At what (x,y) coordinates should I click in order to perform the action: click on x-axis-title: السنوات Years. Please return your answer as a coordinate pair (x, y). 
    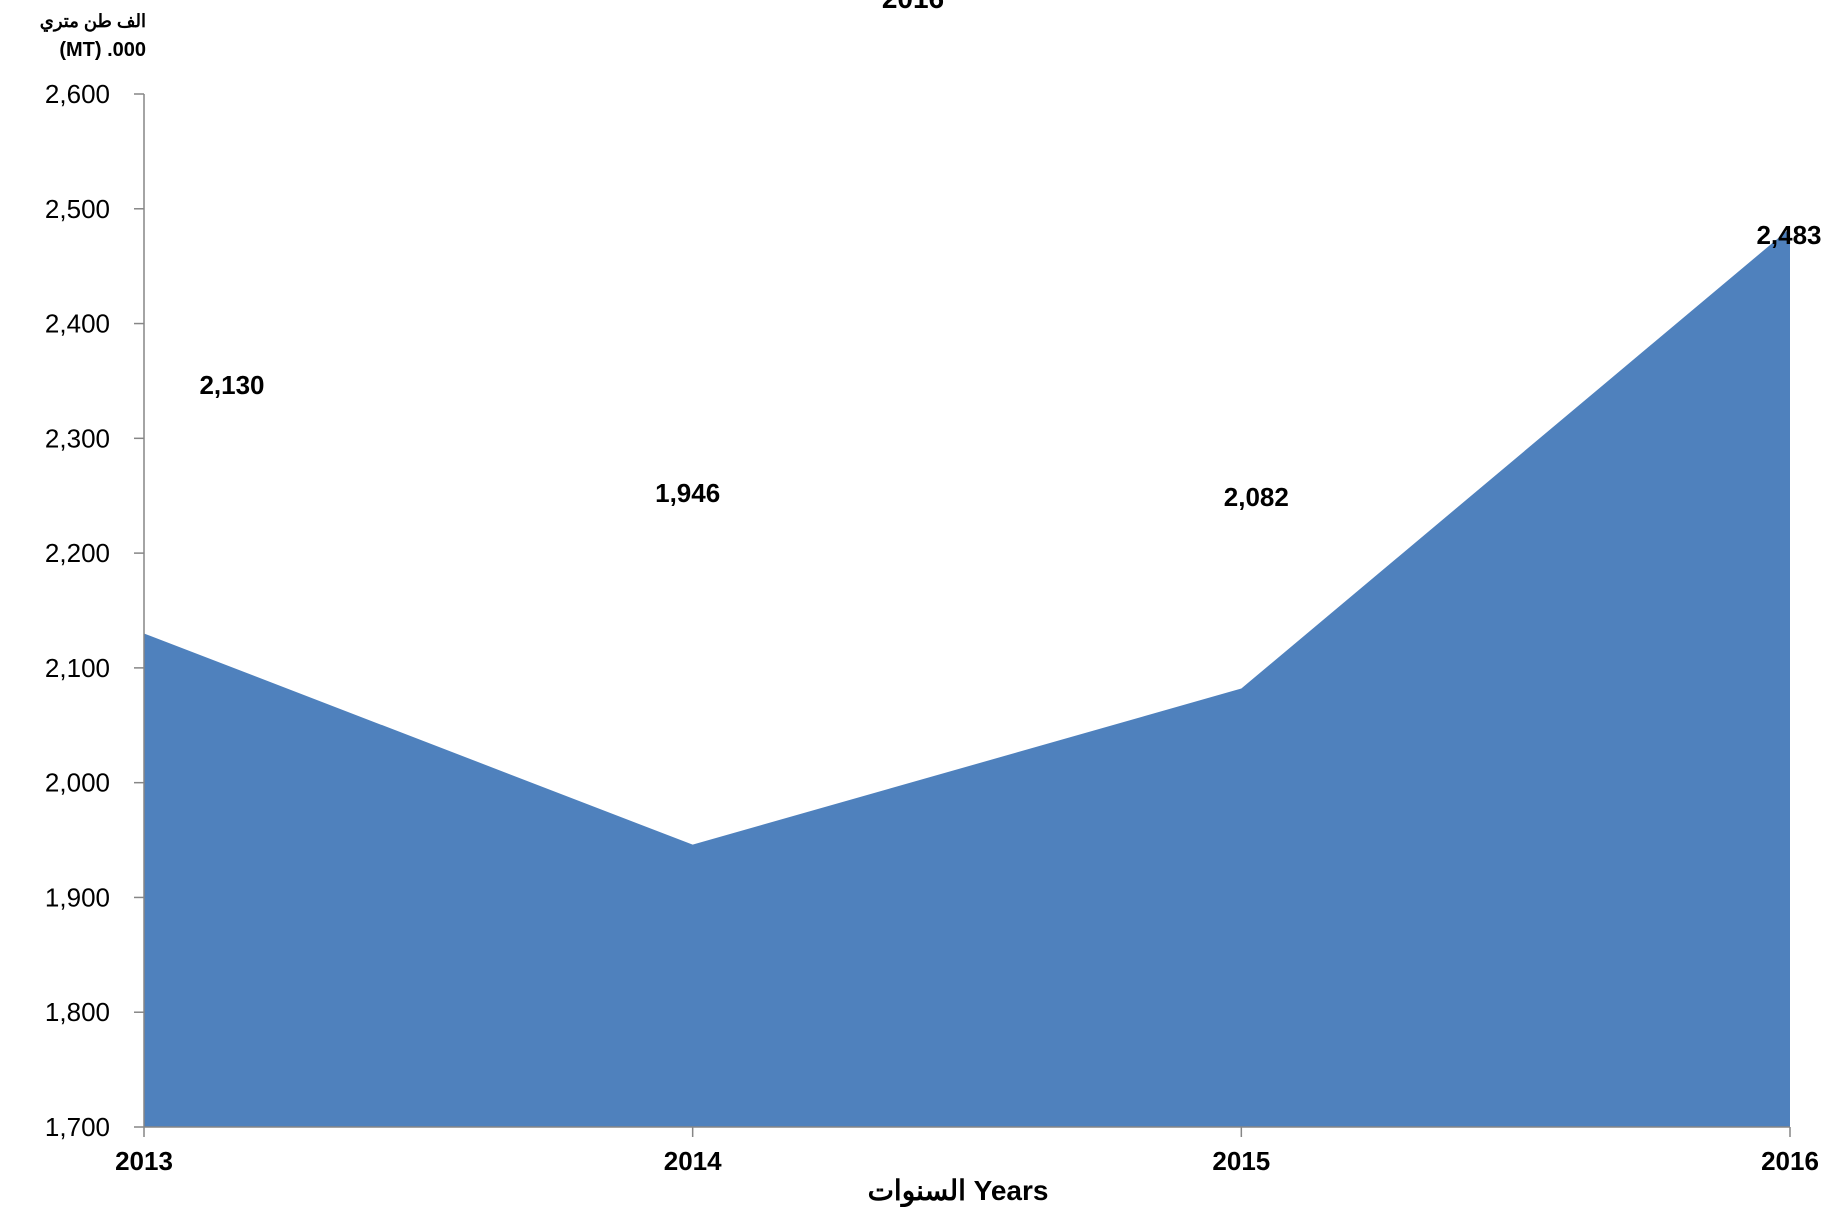
    Looking at the image, I should click on (958, 1191).